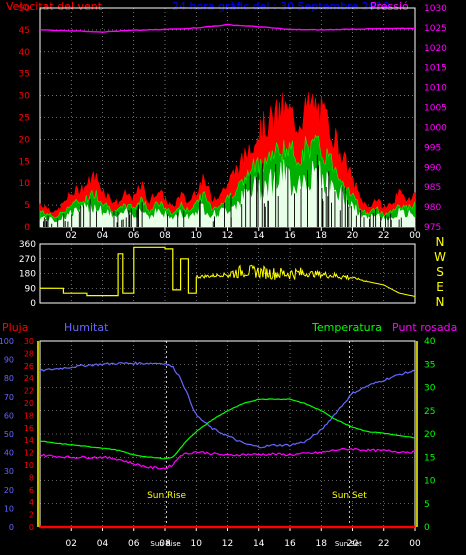 The height and width of the screenshot is (555, 466). What do you see at coordinates (432, 208) in the screenshot?
I see `y-right-tick-label: 980` at bounding box center [432, 208].